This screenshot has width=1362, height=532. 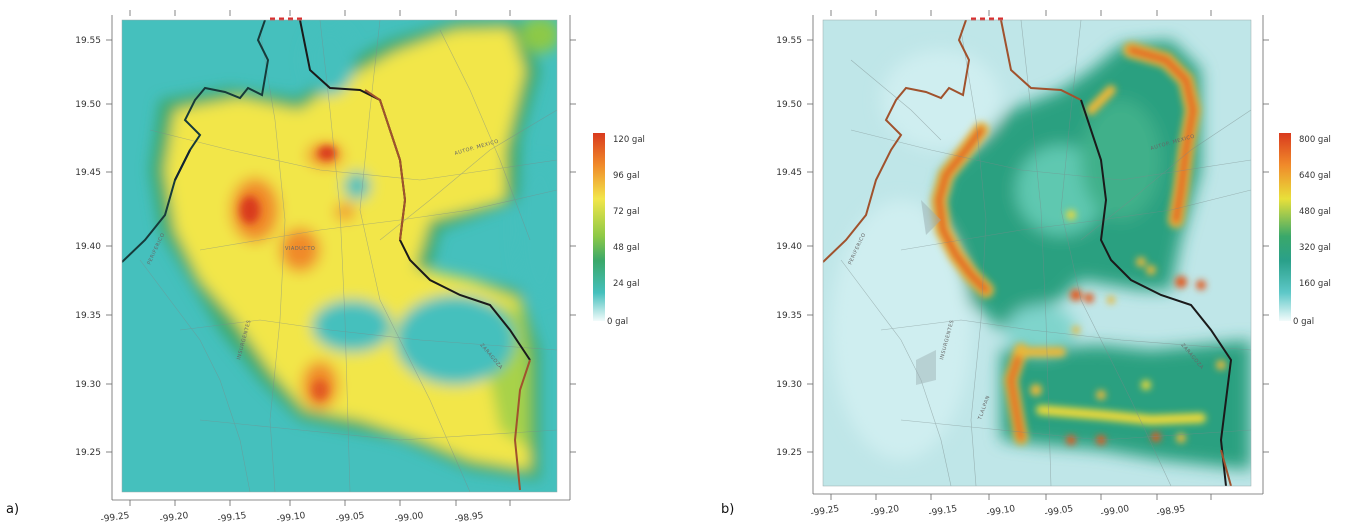 I want to click on x-tick-a-6: -98.95, so click(x=469, y=518).